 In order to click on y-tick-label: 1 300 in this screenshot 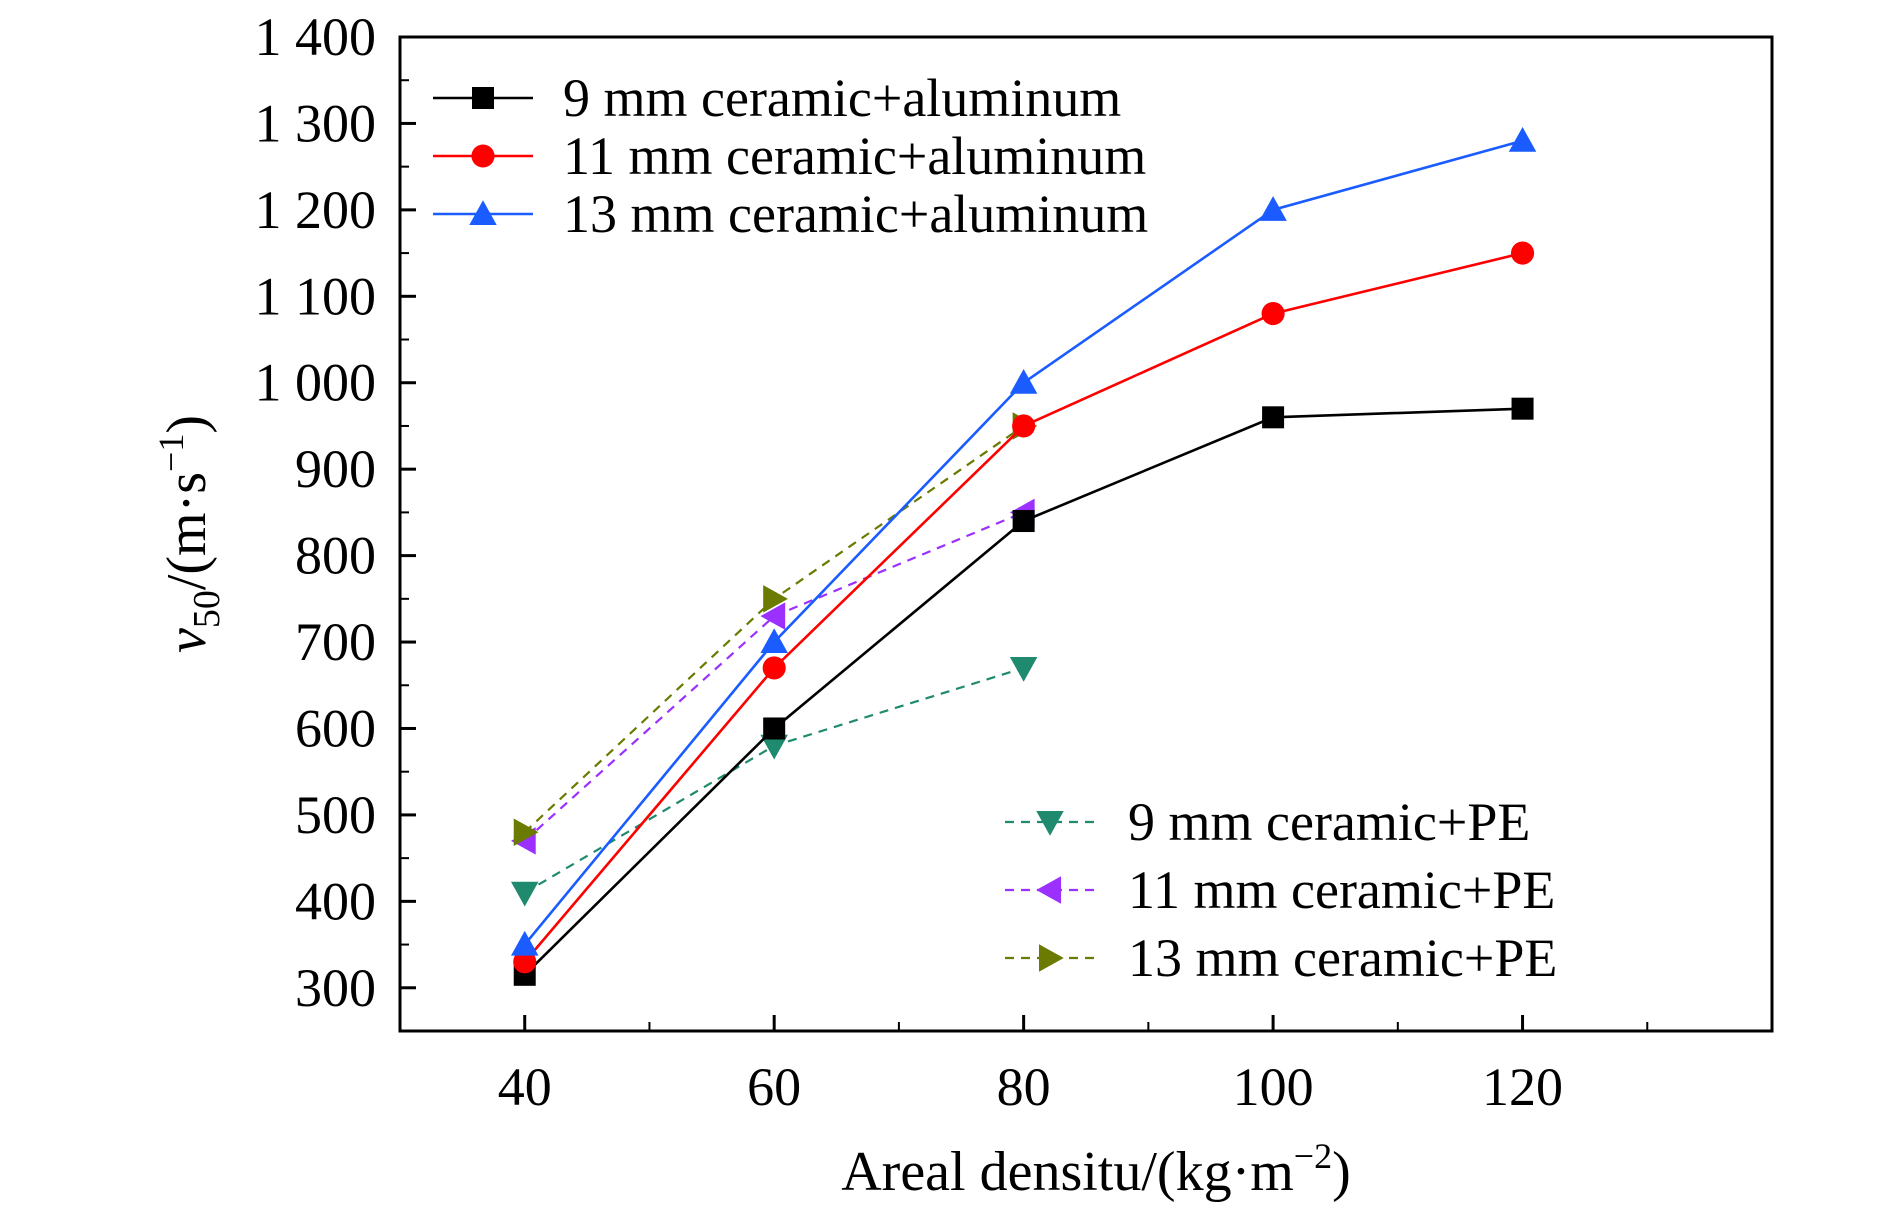, I will do `click(316, 123)`.